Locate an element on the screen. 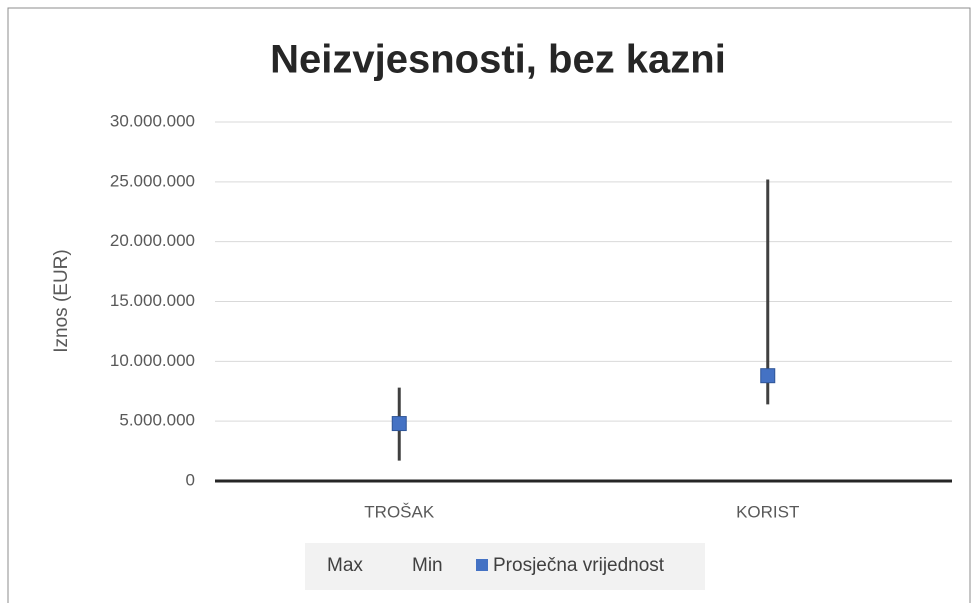  y-tick-label: 15.000.000 is located at coordinates (152, 300).